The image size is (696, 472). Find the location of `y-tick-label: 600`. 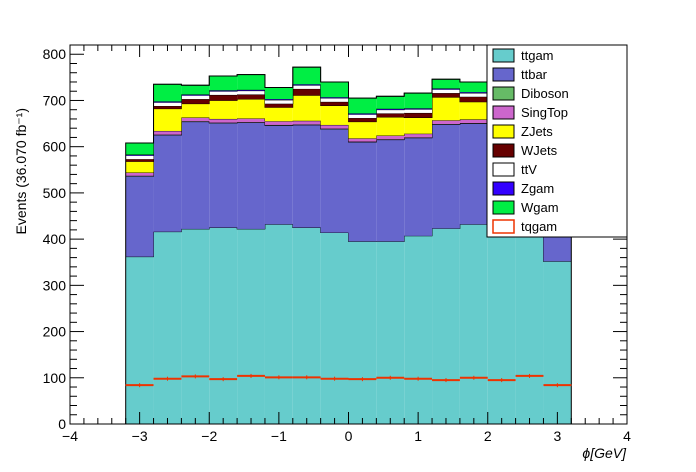

y-tick-label: 600 is located at coordinates (55, 147).